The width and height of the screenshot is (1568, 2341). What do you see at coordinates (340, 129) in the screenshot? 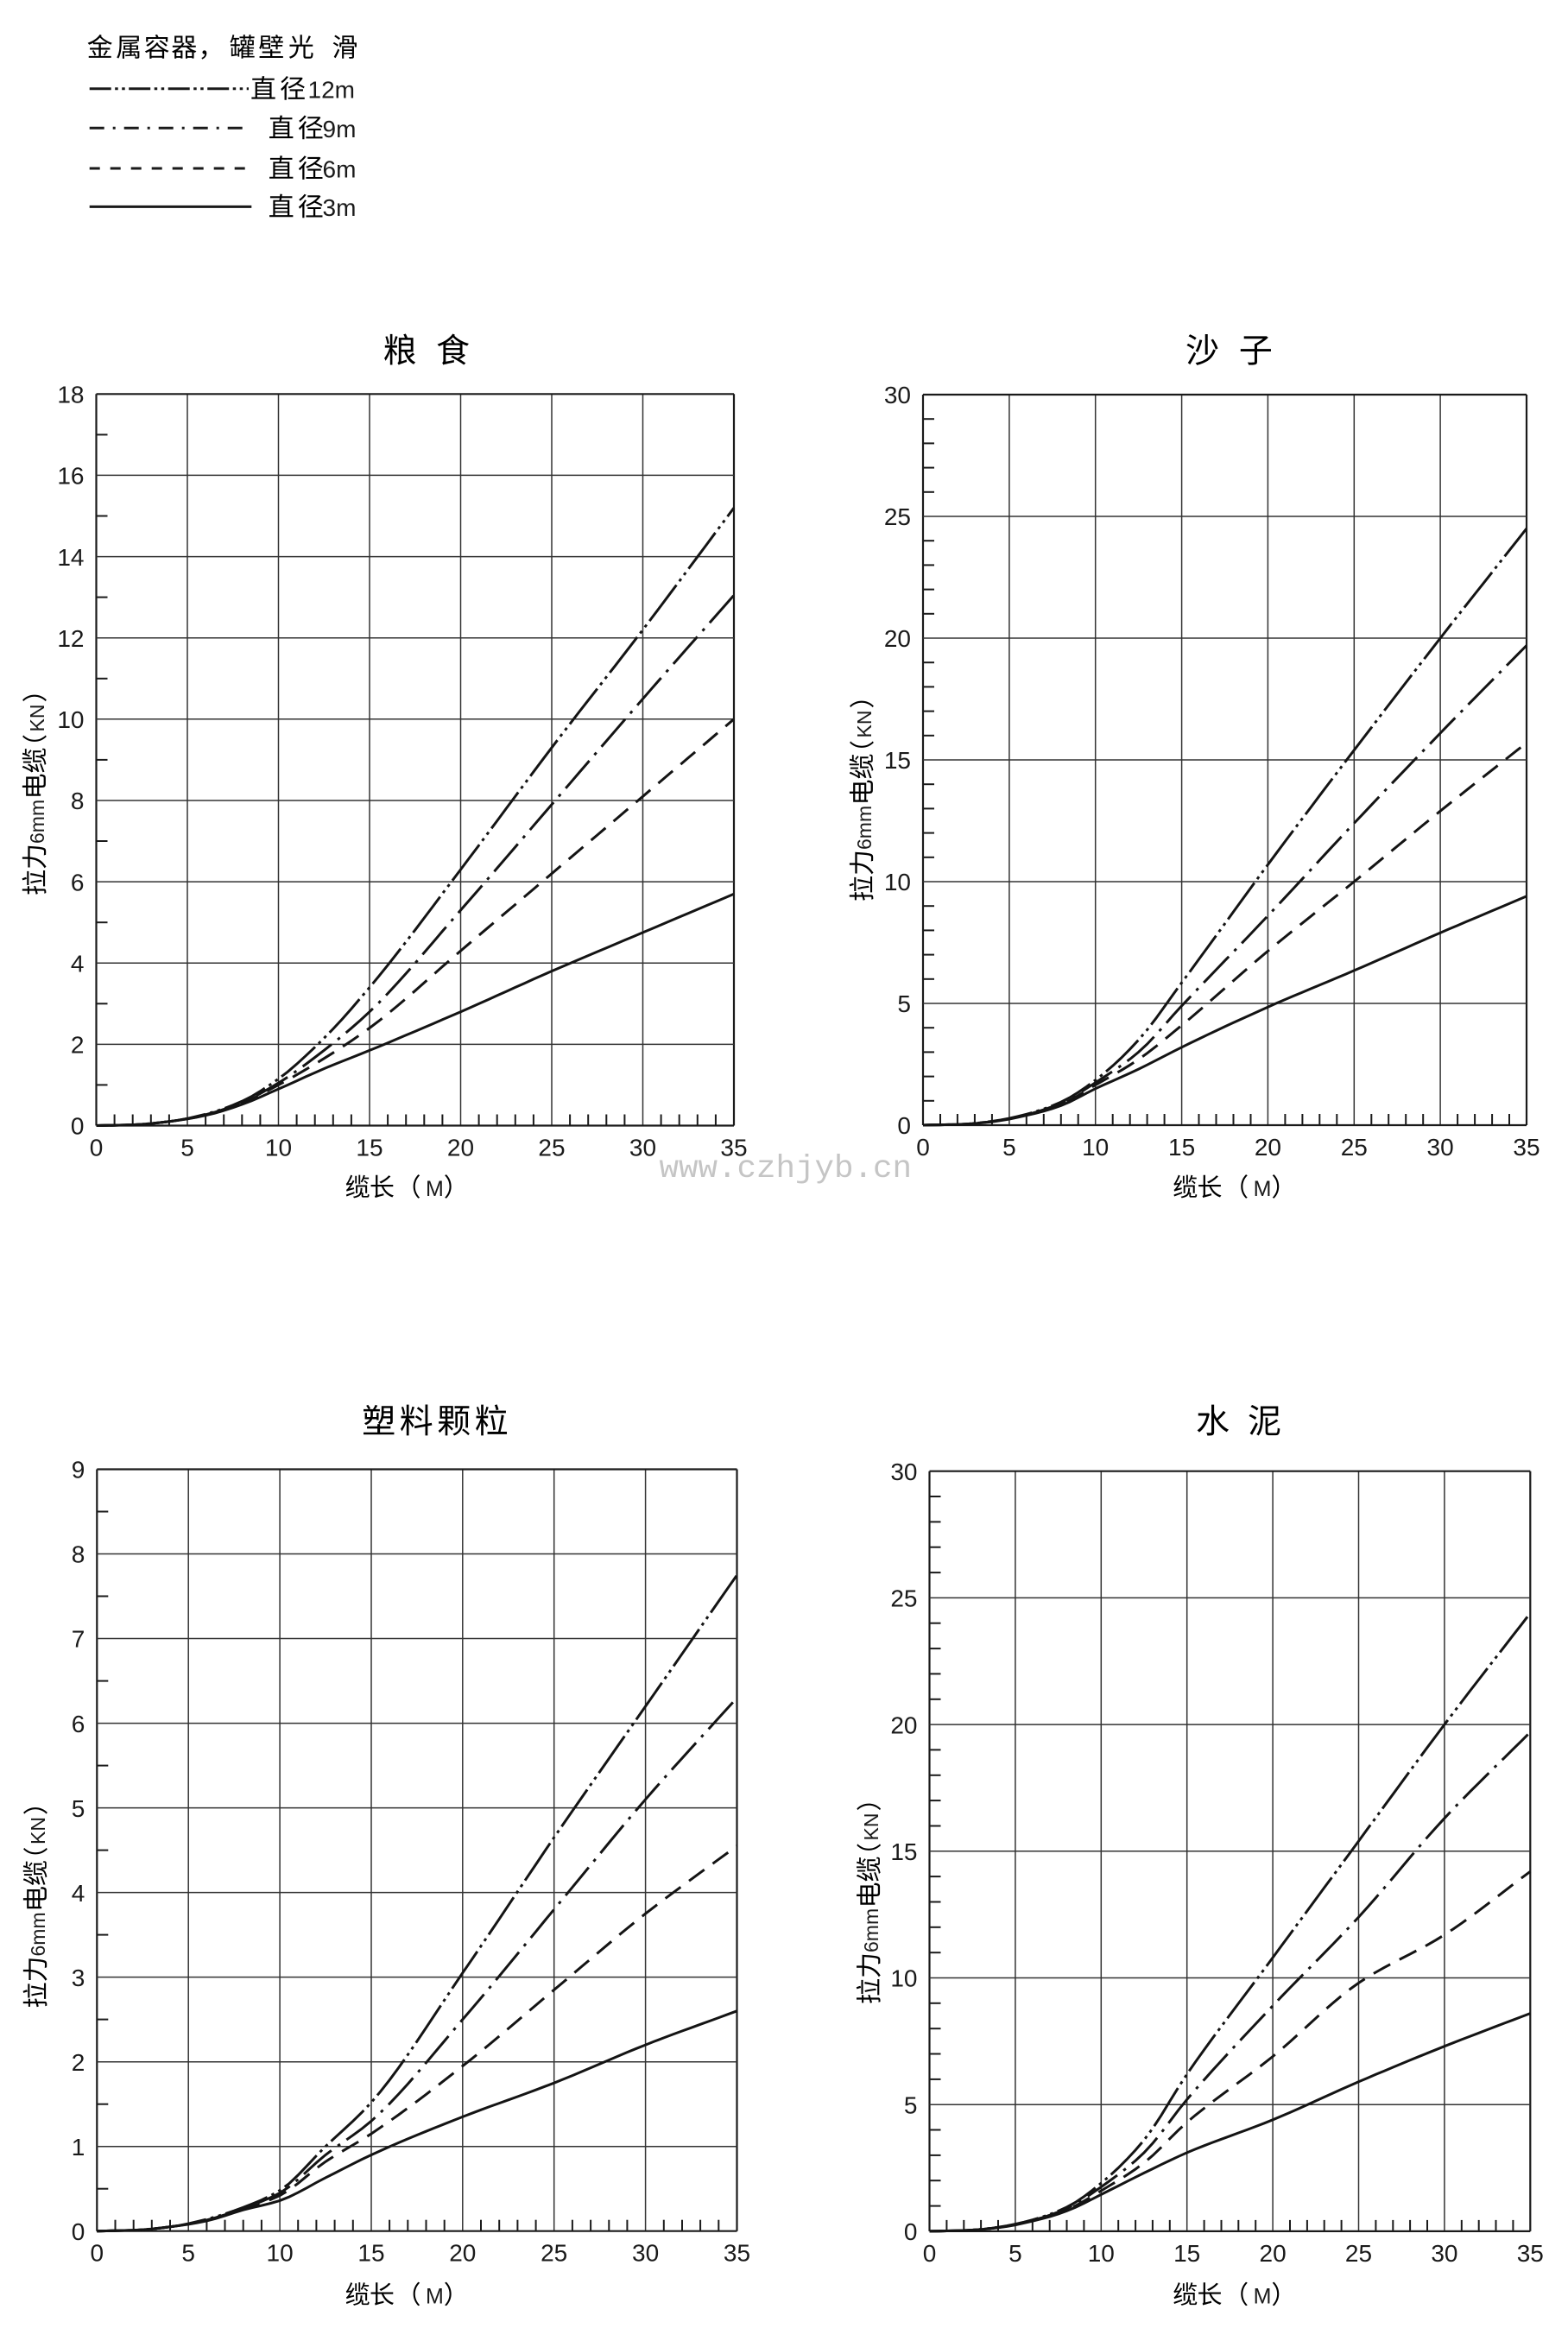
I see `svg-text: 9m` at bounding box center [340, 129].